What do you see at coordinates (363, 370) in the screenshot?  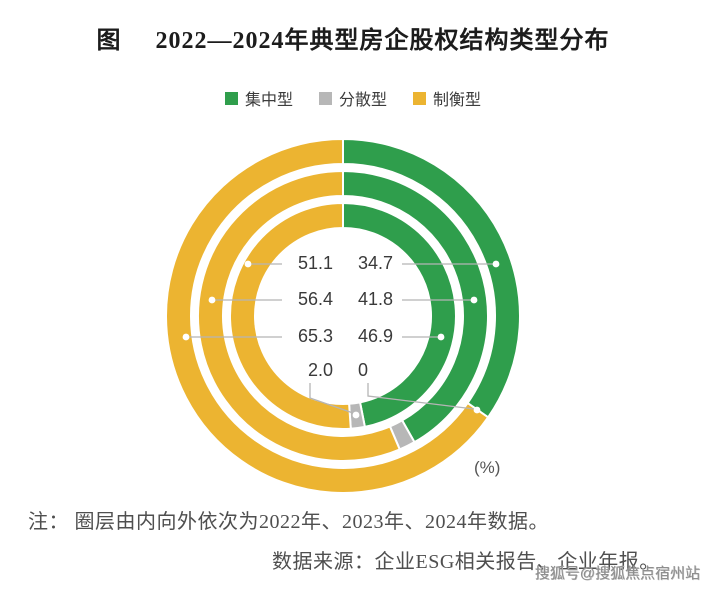 I see `value-label-dispersed-2024: 0` at bounding box center [363, 370].